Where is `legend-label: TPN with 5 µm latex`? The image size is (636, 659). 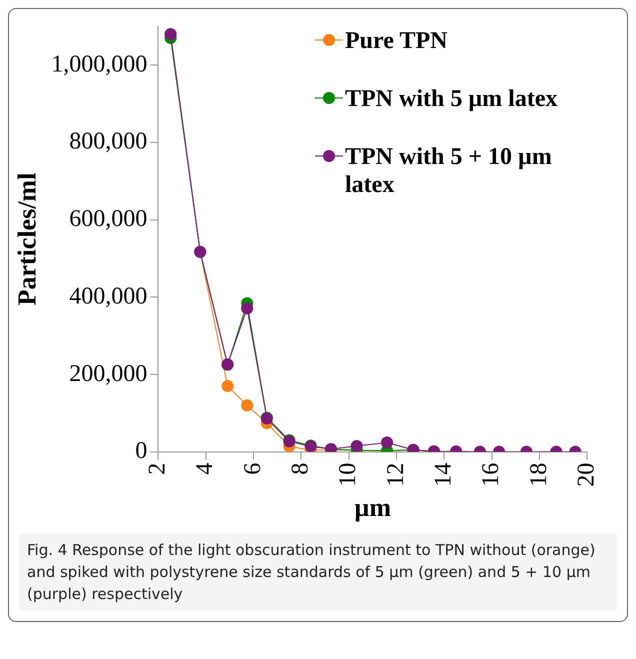
legend-label: TPN with 5 µm latex is located at coordinates (451, 99).